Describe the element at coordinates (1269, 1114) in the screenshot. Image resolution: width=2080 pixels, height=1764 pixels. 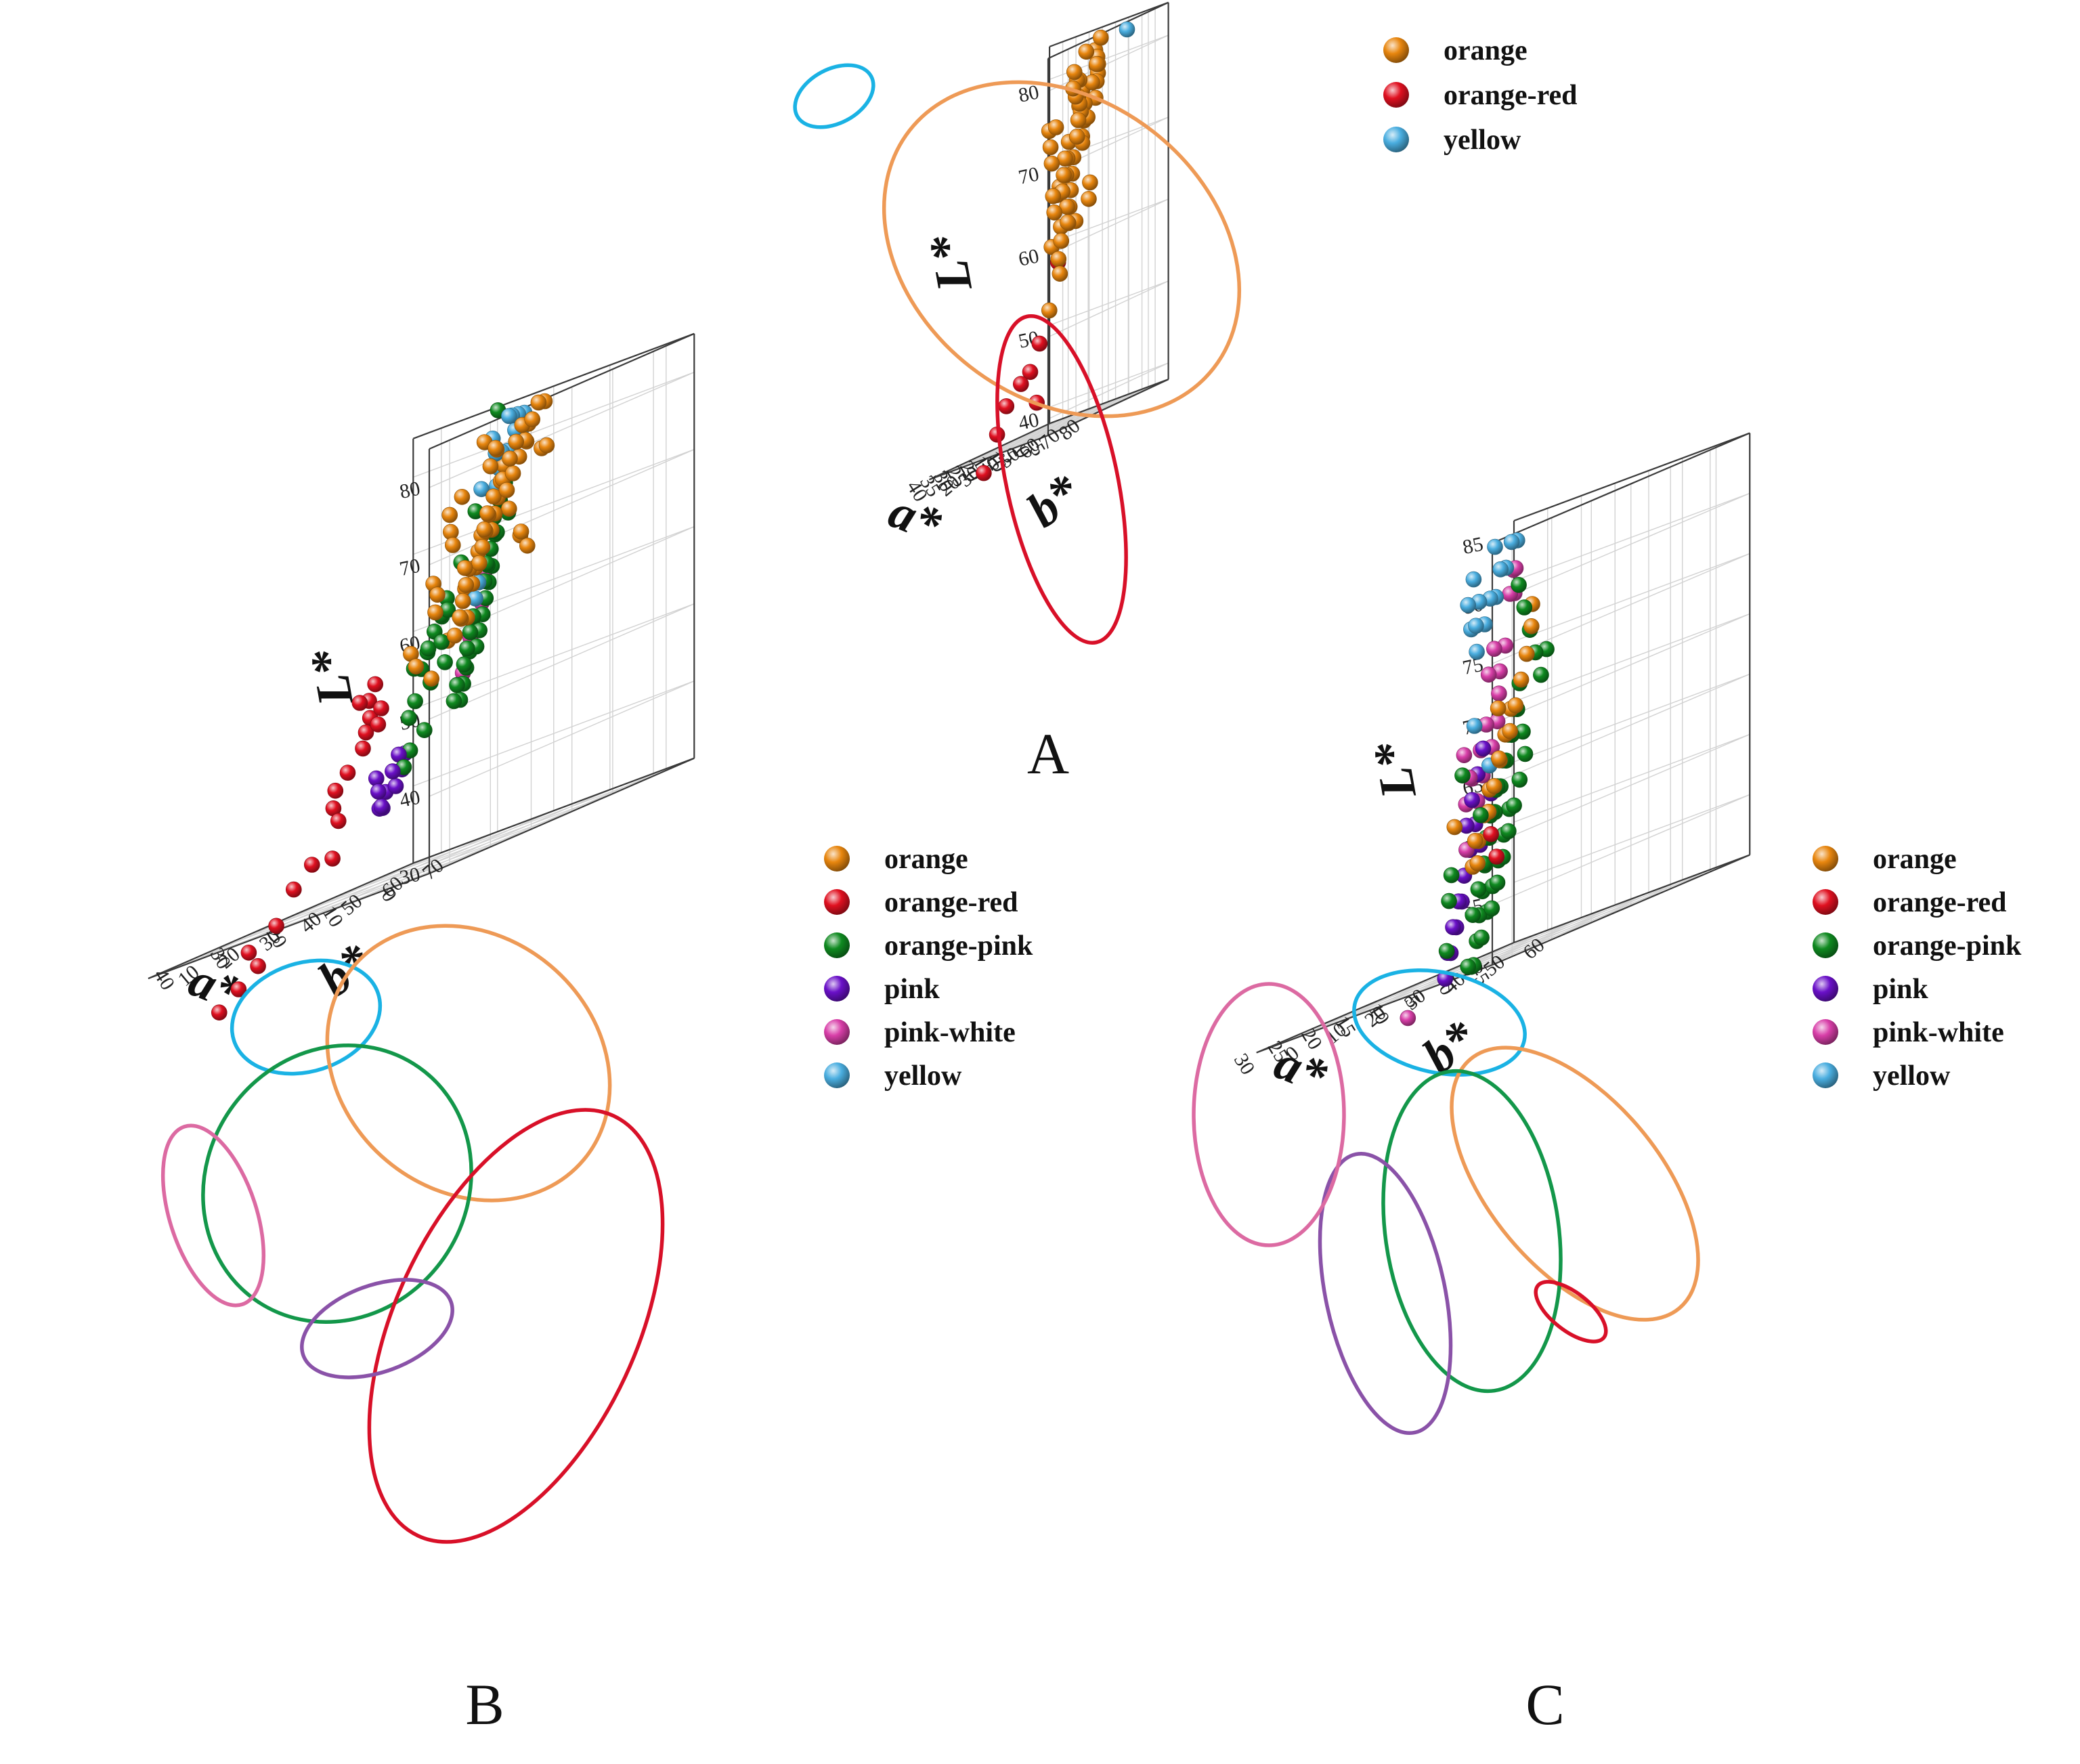
I see `cluster-ellipse-pink-white` at that location.